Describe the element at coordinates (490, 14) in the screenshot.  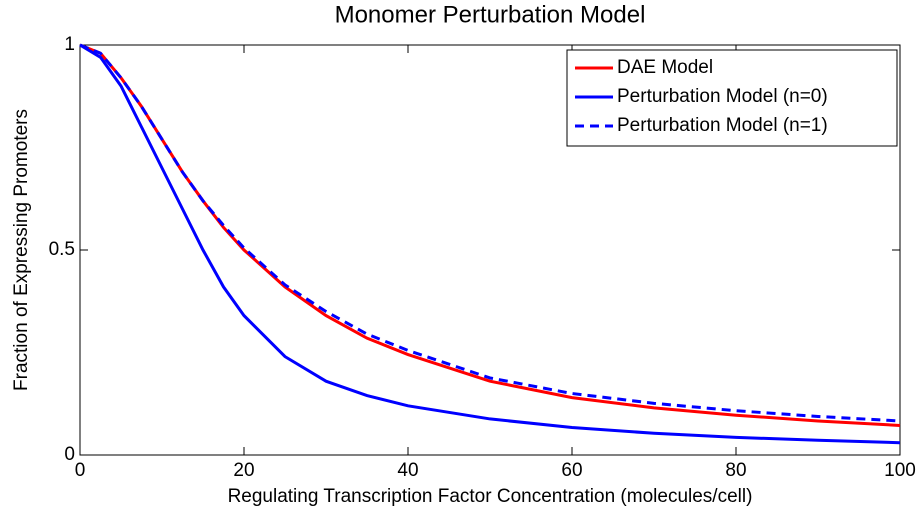
I see `chart-title: Monomer Perturbation Model` at that location.